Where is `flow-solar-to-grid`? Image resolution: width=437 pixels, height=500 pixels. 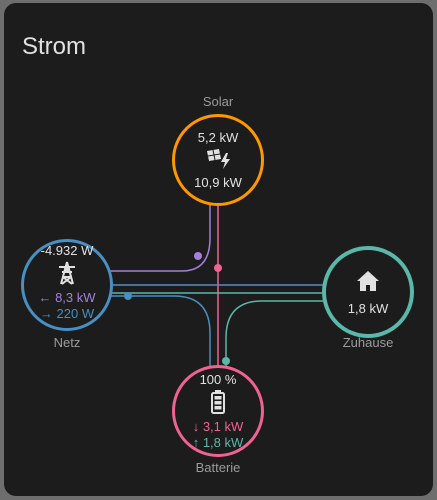 flow-solar-to-grid is located at coordinates (159, 237).